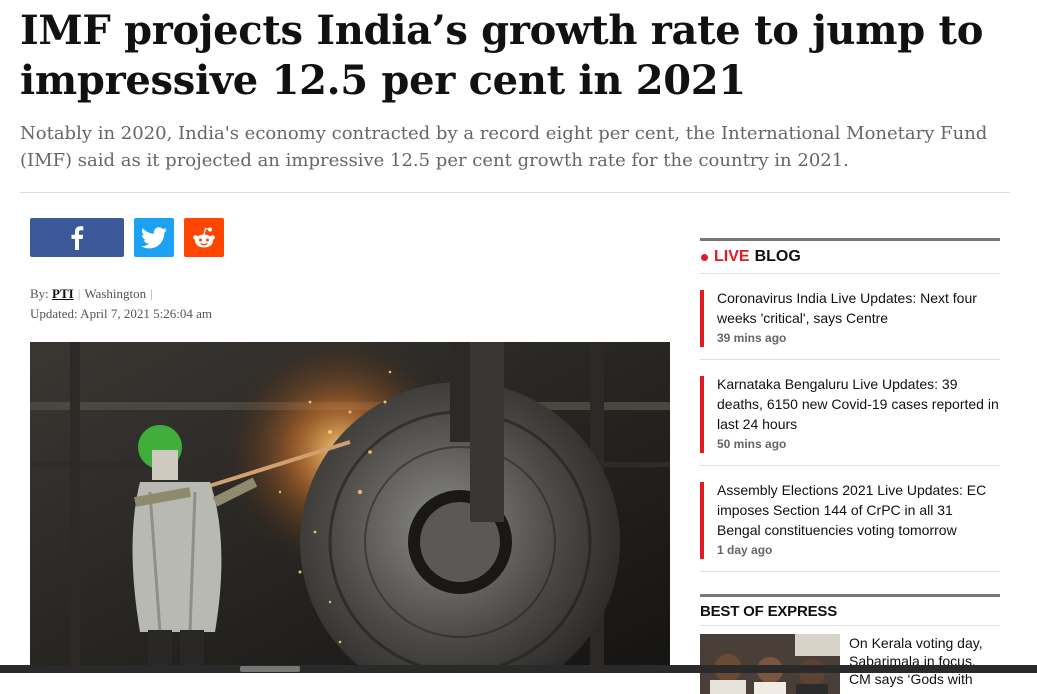 The image size is (1037, 694). I want to click on twitter-icon, so click(154, 237).